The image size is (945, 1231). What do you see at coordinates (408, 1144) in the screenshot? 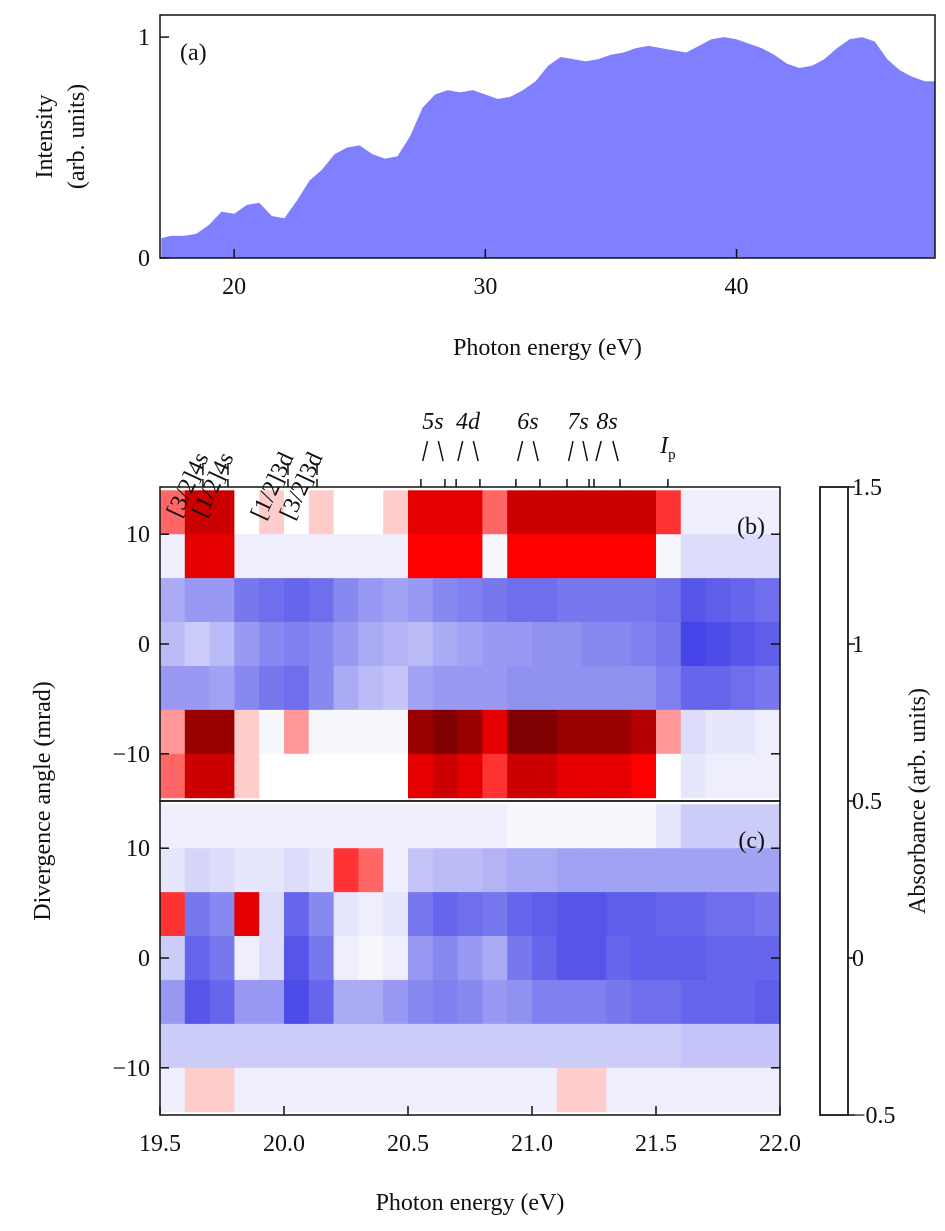
I see `x-tick-label: 20.5` at bounding box center [408, 1144].